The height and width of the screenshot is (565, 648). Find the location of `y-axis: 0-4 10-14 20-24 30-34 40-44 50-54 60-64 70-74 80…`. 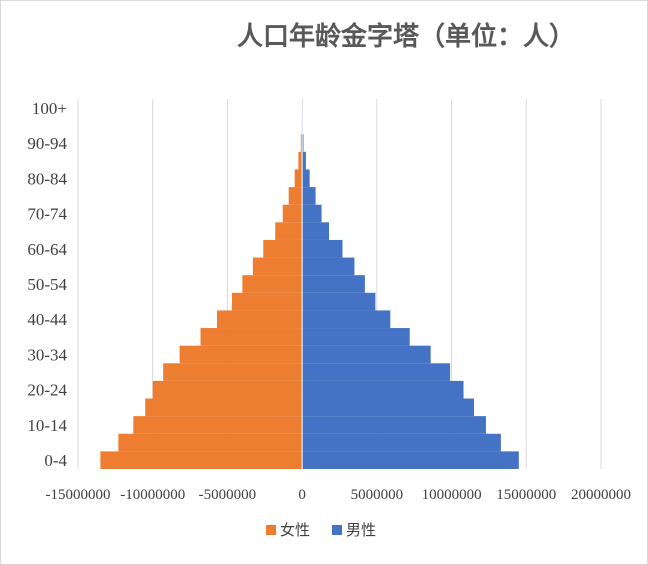

y-axis: 0-4 10-14 20-24 30-34 40-44 50-54 60-64 70-74 80… is located at coordinates (47, 284).